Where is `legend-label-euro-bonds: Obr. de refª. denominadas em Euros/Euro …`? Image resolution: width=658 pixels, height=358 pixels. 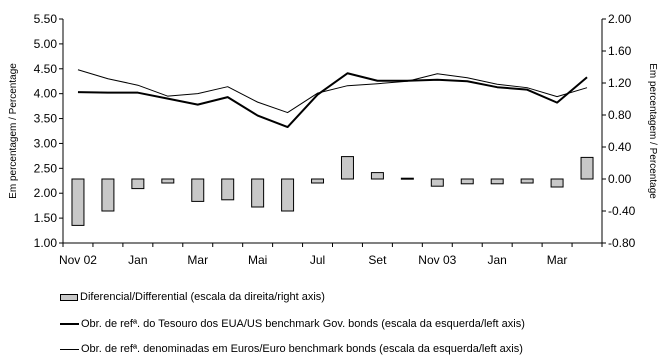 legend-label-euro-bonds: Obr. de refª. denominadas em Euros/Euro … is located at coordinates (302, 349).